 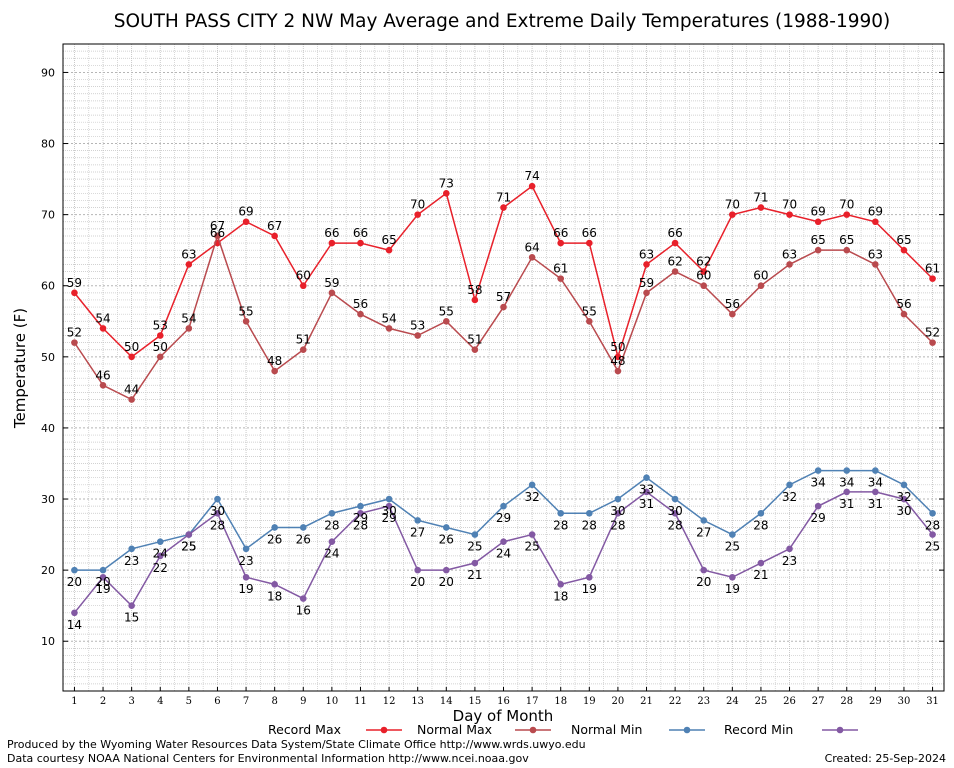 What do you see at coordinates (103, 701) in the screenshot?
I see `x-tick-label: 2` at bounding box center [103, 701].